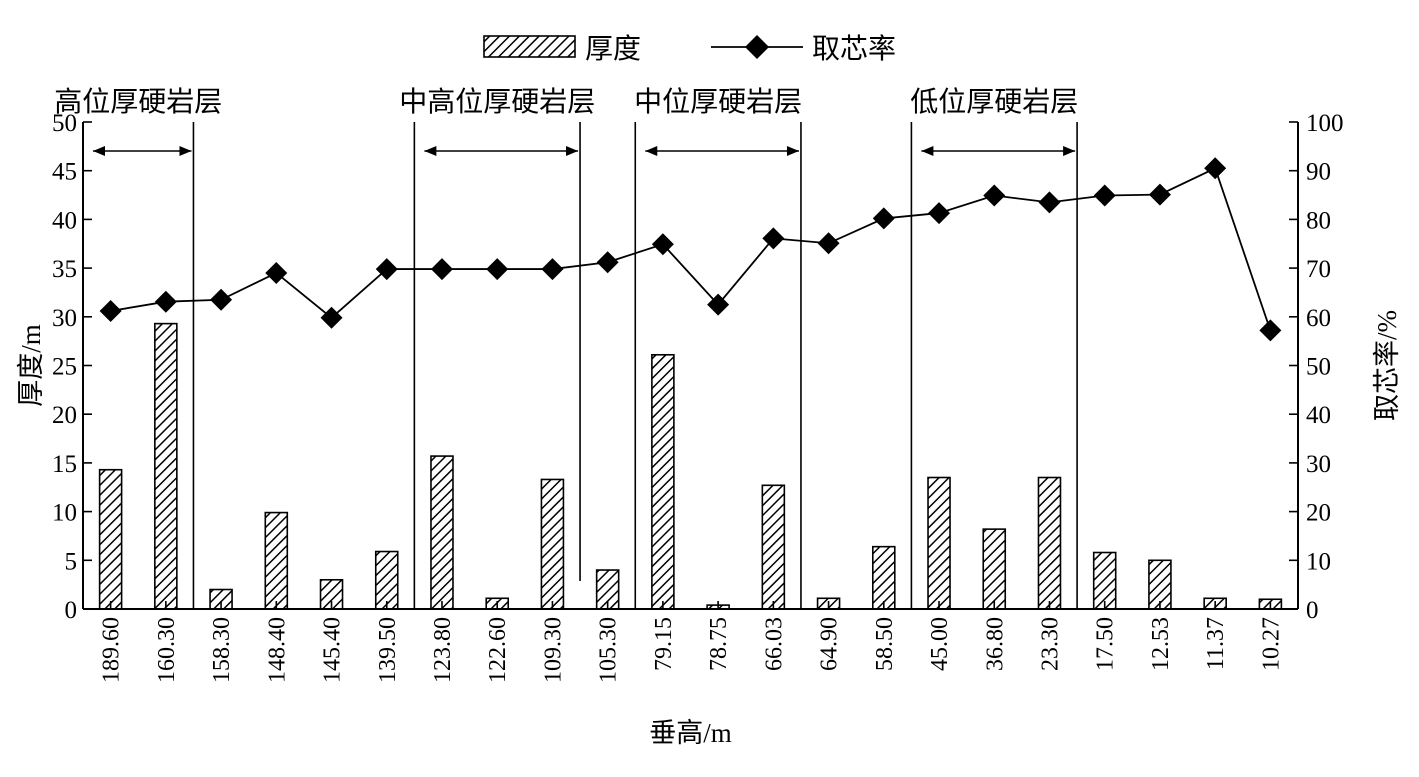  I want to click on region-label: 低位厚硬岩层, so click(994, 102).